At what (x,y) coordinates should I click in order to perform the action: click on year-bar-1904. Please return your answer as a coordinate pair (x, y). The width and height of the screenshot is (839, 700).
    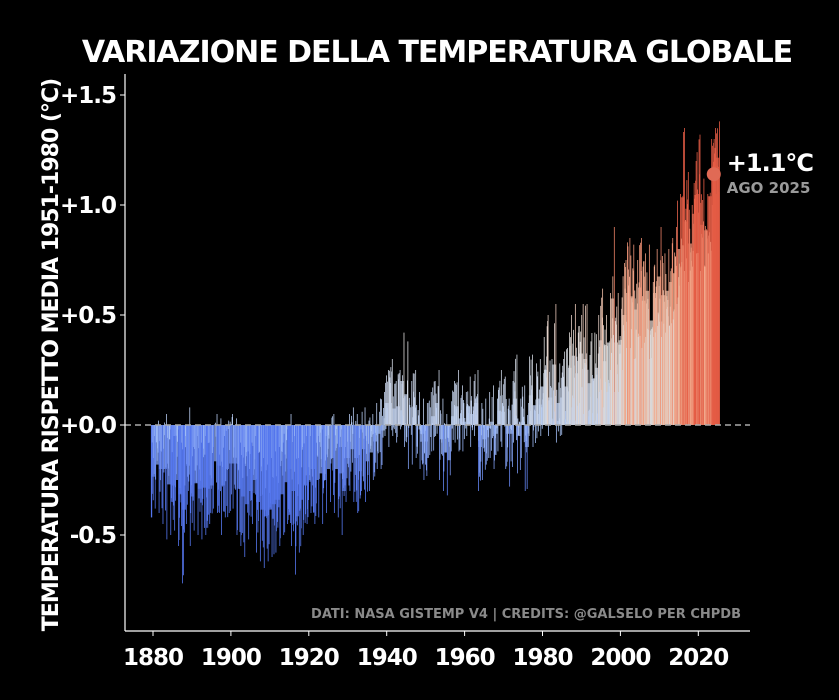
    Looking at the image, I should click on (246, 465).